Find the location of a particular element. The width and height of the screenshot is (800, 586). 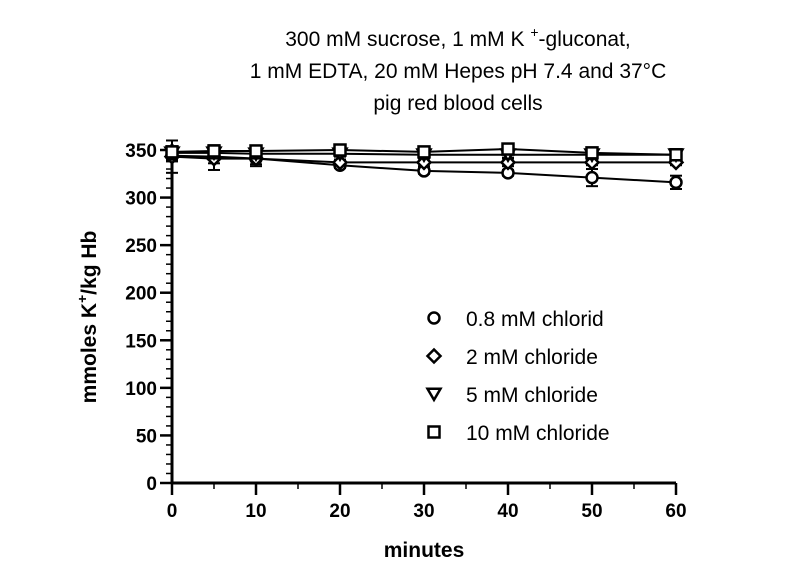

legend-label: 2 mM chloride is located at coordinates (532, 357).